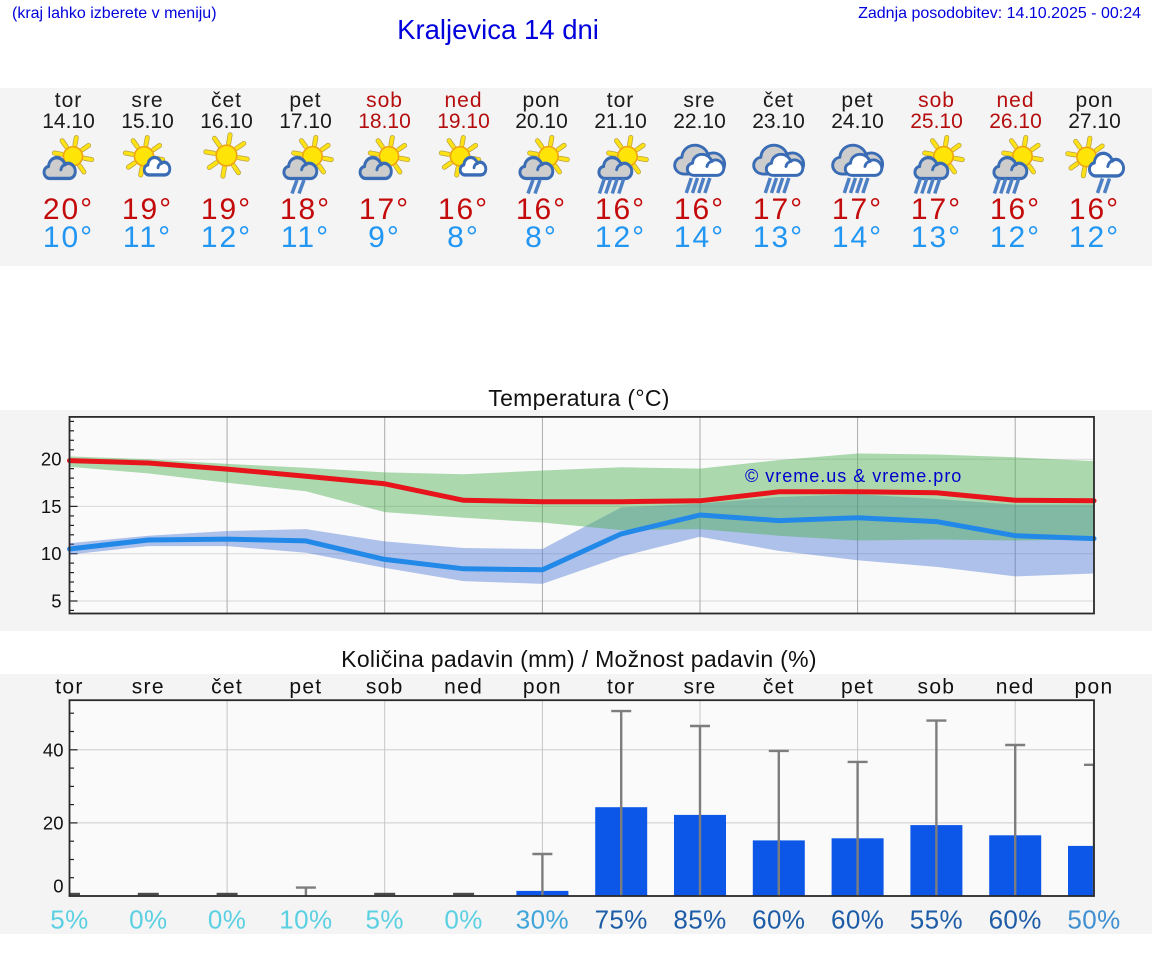 The width and height of the screenshot is (1152, 975). I want to click on svg-text: 10%, so click(305, 920).